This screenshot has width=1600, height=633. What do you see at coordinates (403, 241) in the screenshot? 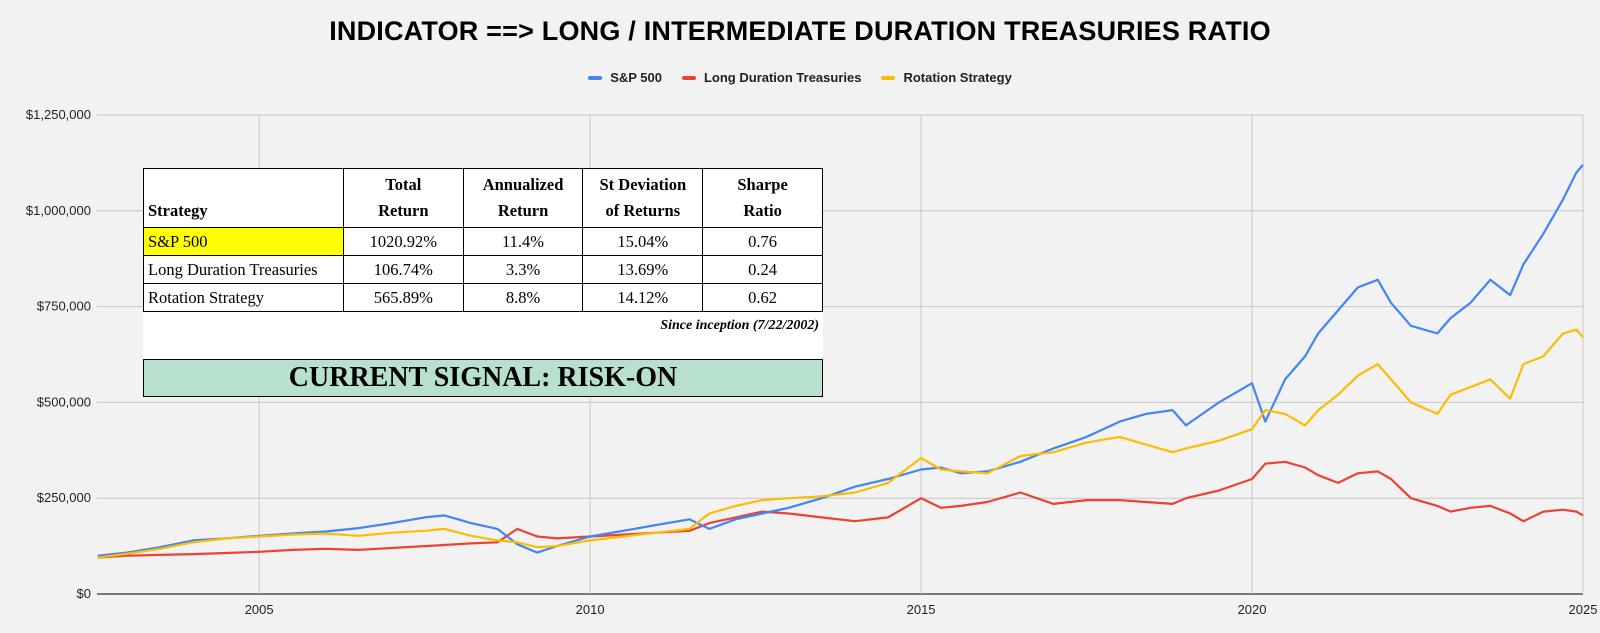
I see `cell-total-return: 1020.92%` at bounding box center [403, 241].